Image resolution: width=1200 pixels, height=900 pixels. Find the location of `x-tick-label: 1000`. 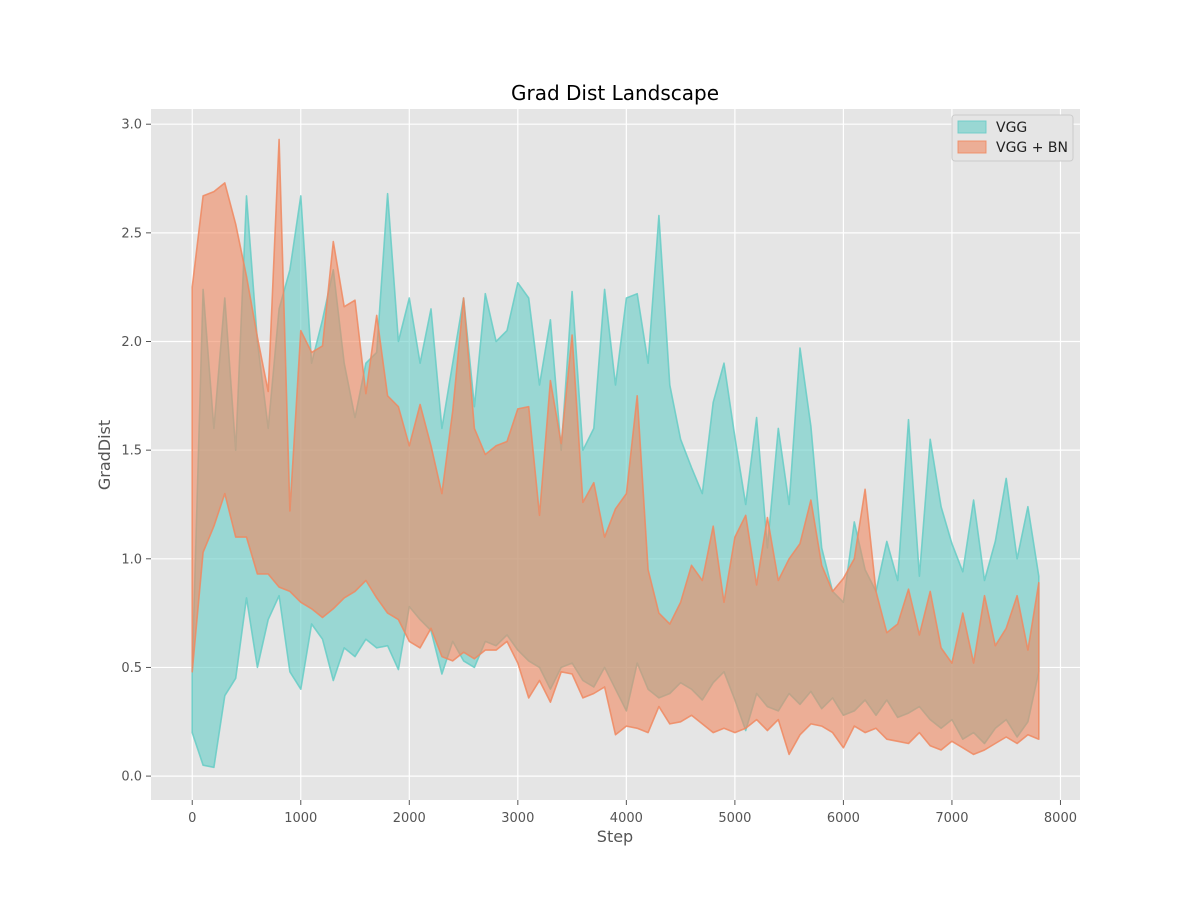

x-tick-label: 1000 is located at coordinates (300, 818).